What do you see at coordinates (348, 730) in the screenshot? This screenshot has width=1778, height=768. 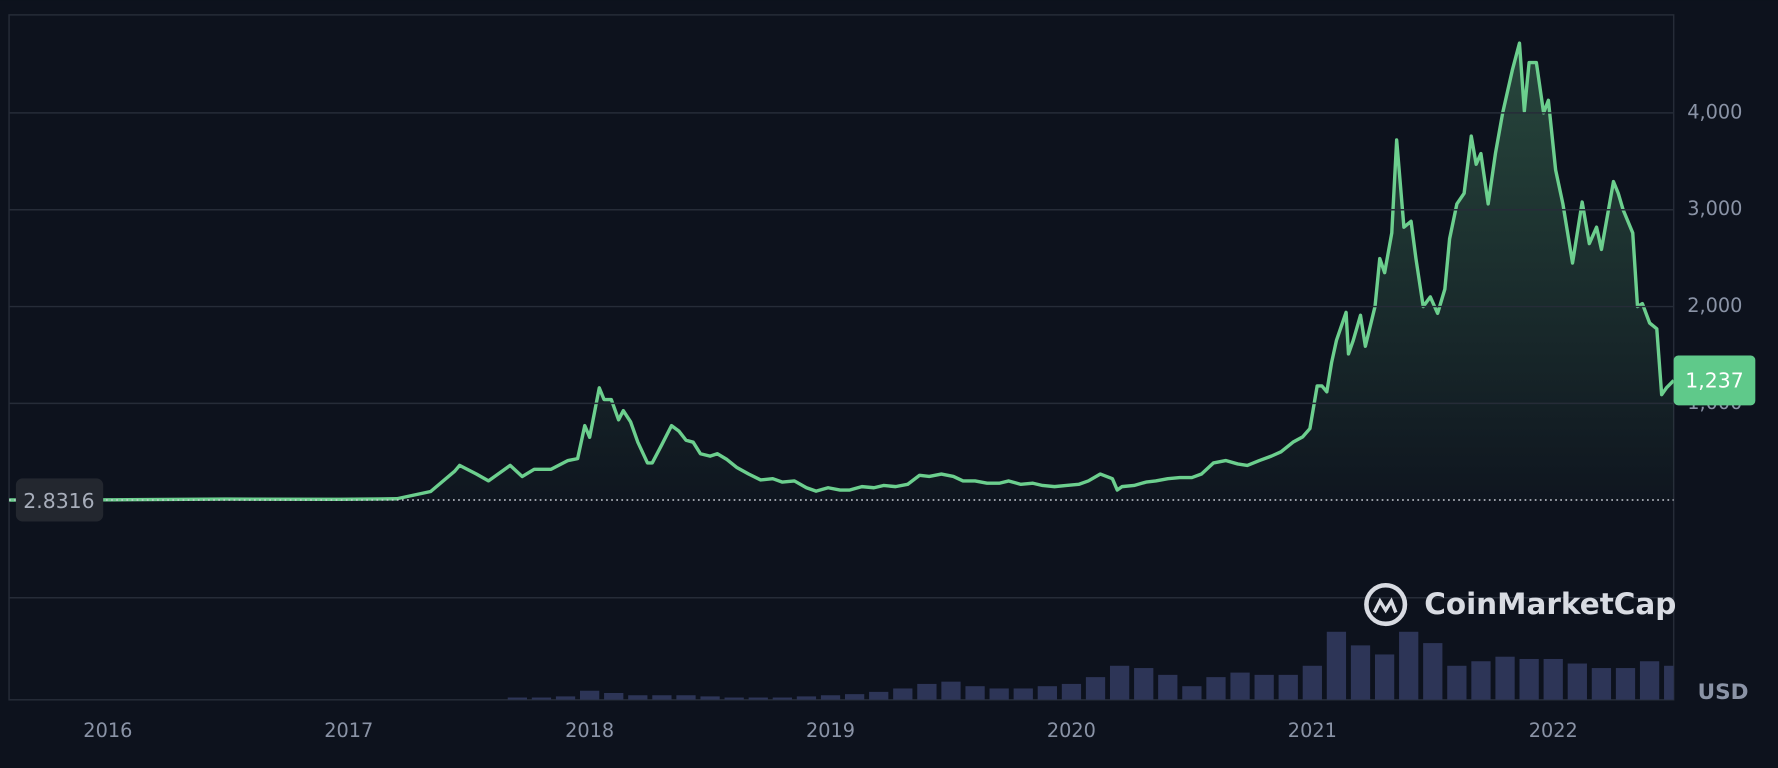 I see `x-tick-label: 2017` at bounding box center [348, 730].